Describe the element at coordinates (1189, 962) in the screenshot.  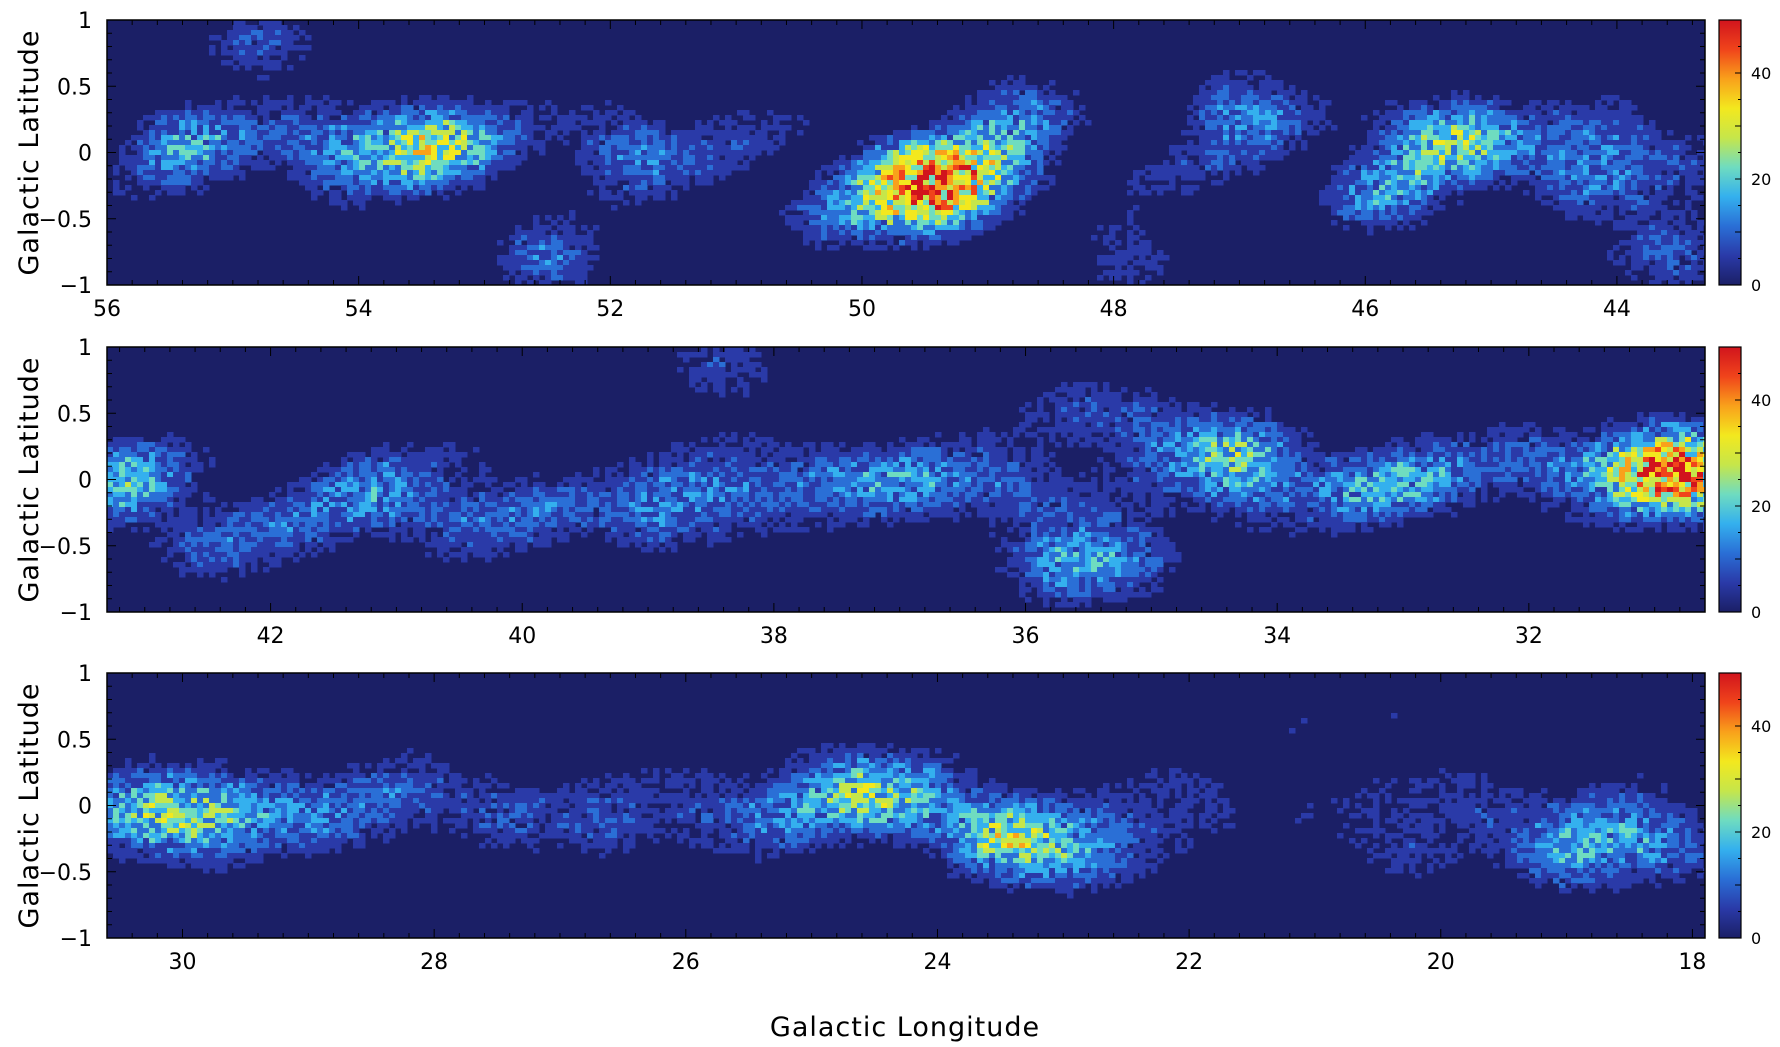
I see `x-tick-label: 22` at that location.